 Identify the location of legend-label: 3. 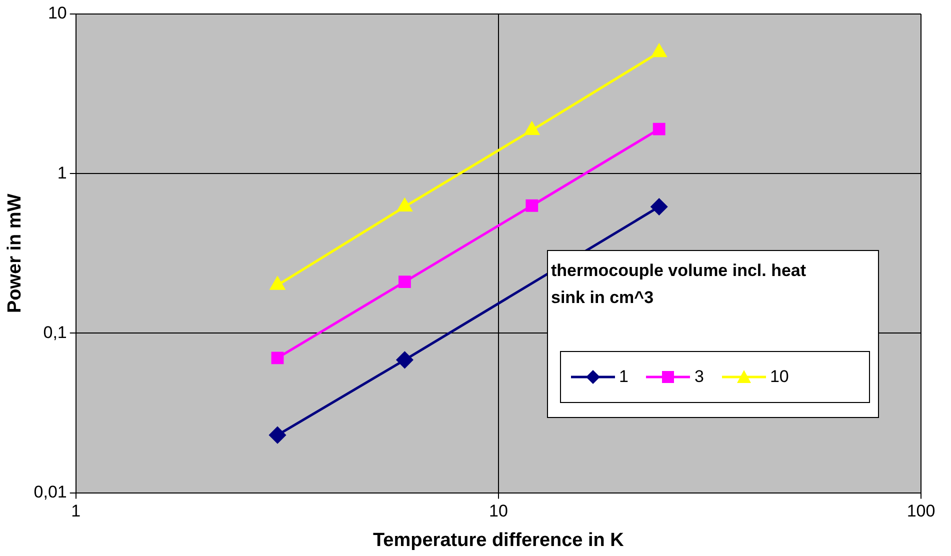
(699, 377).